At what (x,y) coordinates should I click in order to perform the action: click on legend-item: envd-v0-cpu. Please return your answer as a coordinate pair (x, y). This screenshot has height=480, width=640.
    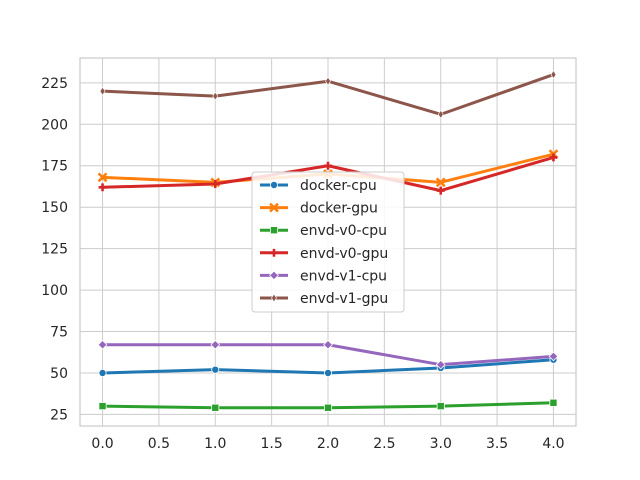
    Looking at the image, I should click on (323, 231).